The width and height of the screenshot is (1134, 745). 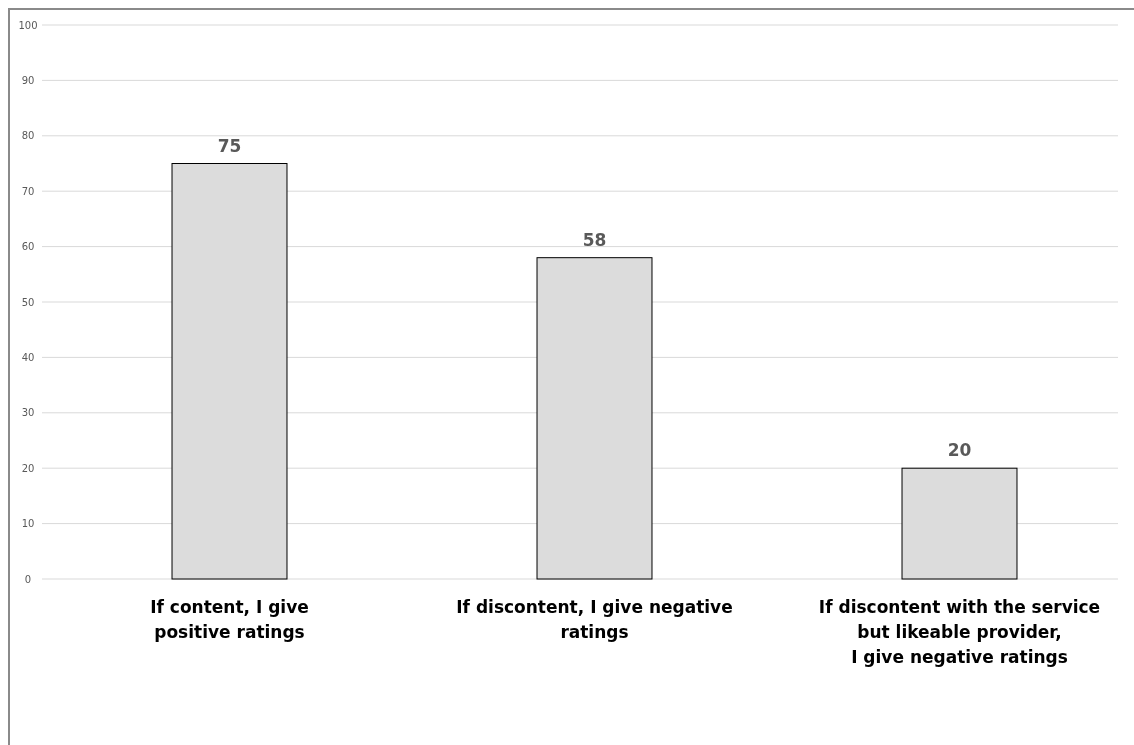 I want to click on x-tick-label: If discontent, I give negative ratings, so click(x=594, y=619).